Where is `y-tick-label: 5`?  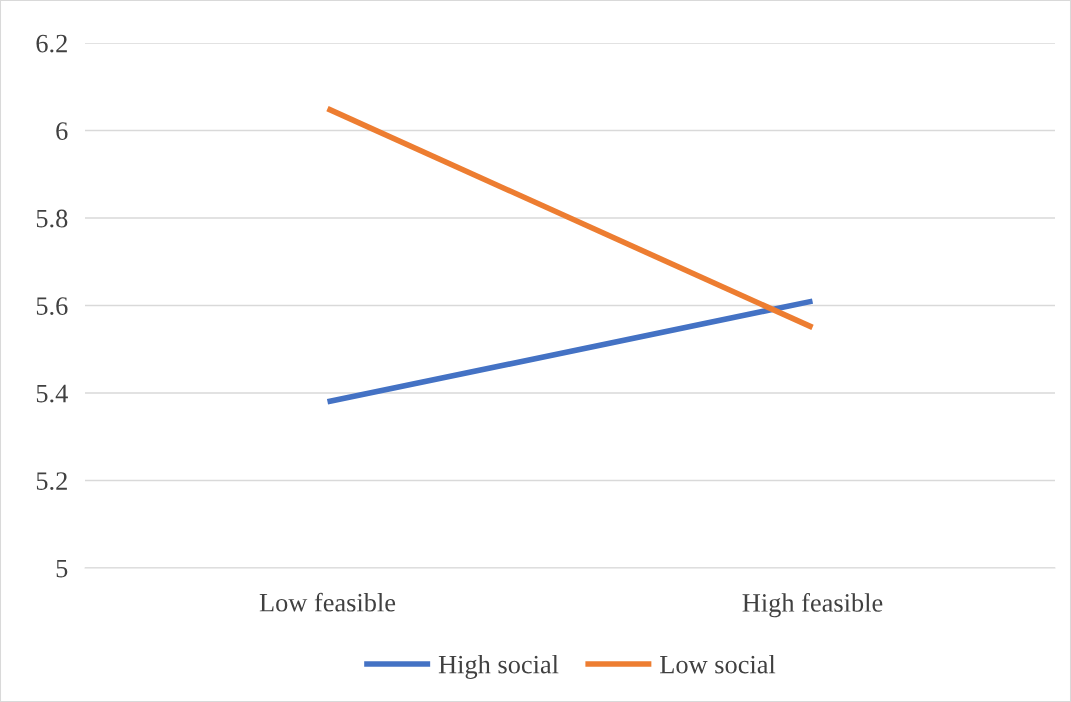 y-tick-label: 5 is located at coordinates (62, 568).